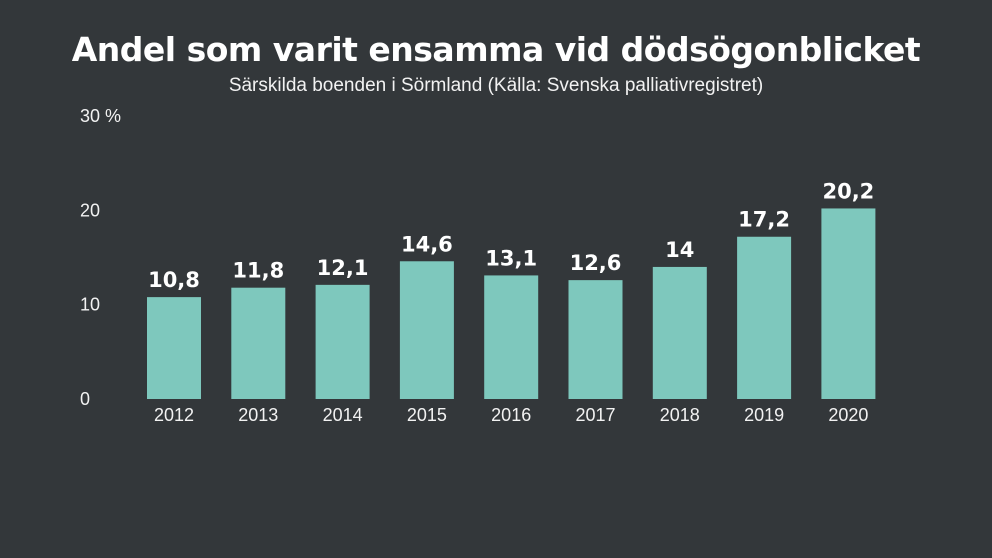  Describe the element at coordinates (679, 250) in the screenshot. I see `value-label-2018: 14` at that location.